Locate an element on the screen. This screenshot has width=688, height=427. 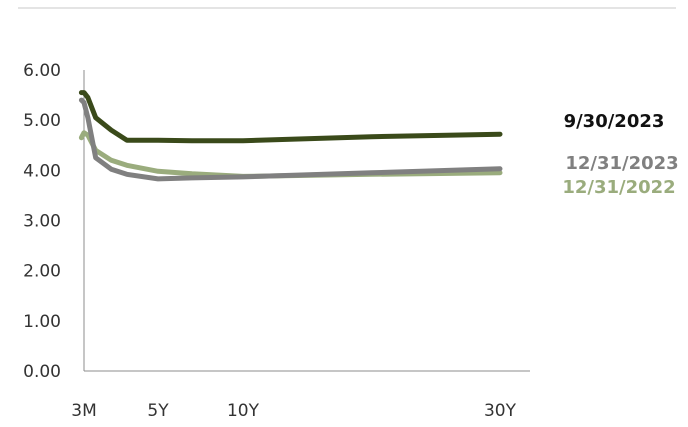
x-tick-label: 5Y is located at coordinates (158, 411).